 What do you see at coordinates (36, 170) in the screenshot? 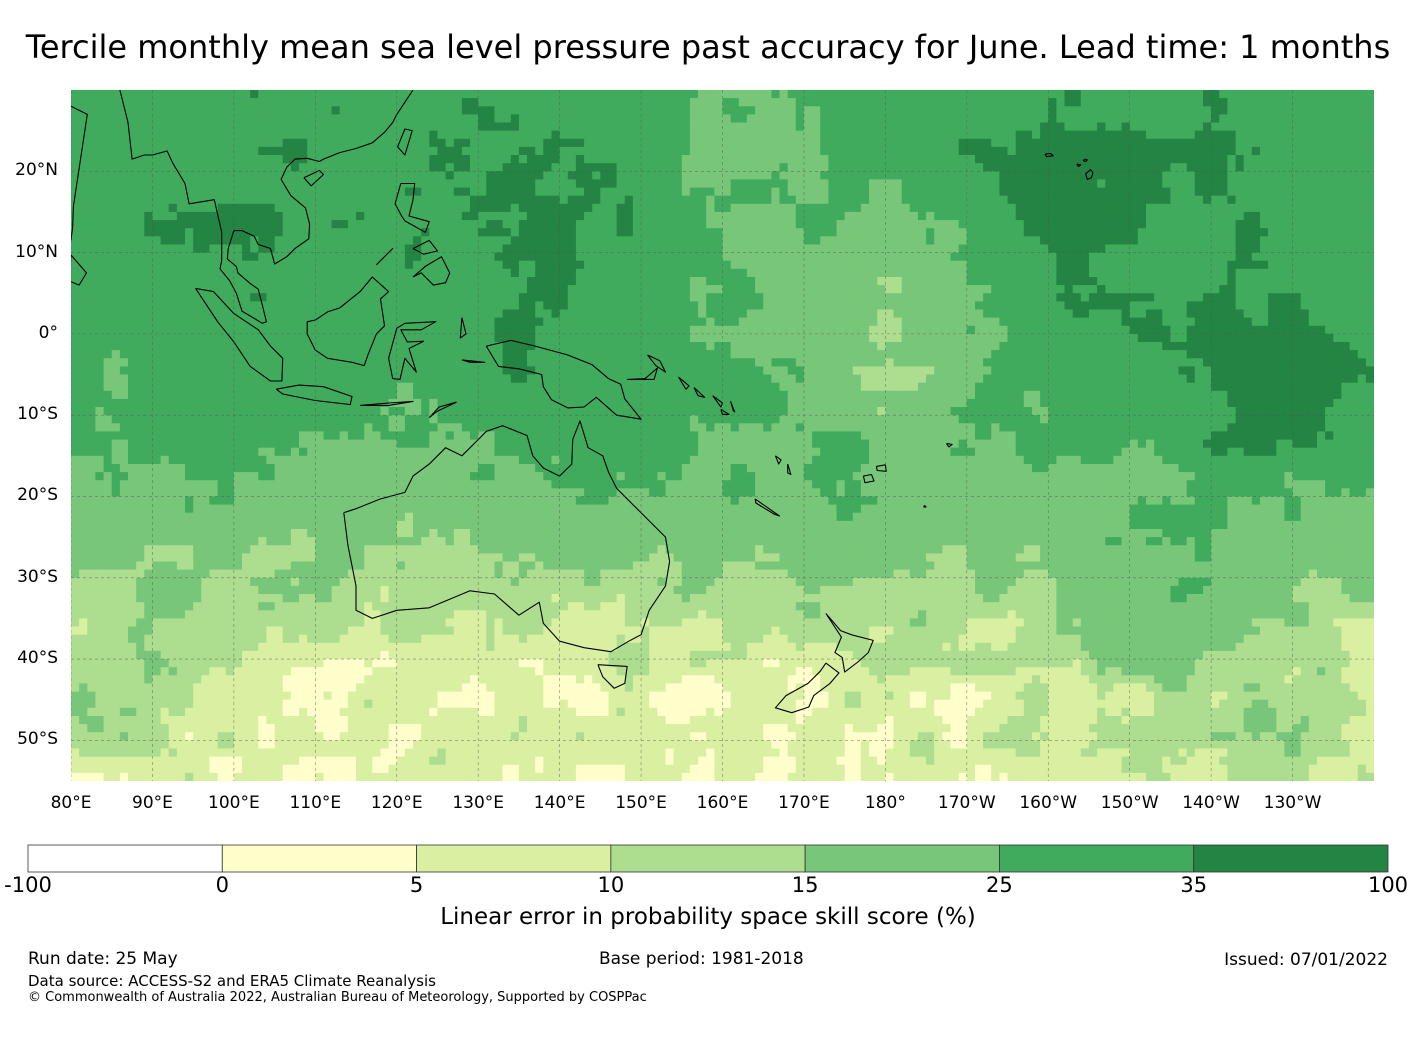
I see `lat-label: 20°N` at bounding box center [36, 170].